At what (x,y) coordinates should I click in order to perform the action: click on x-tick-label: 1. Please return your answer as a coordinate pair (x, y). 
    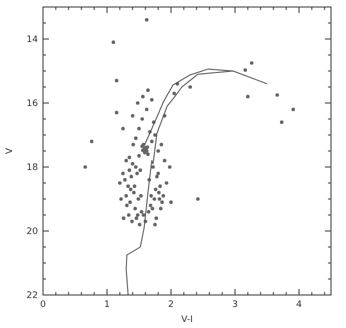
    Looking at the image, I should click on (107, 305).